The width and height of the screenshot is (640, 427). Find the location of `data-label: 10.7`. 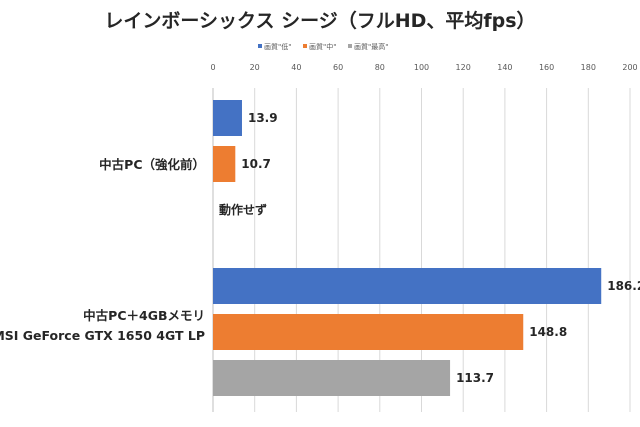

data-label: 10.7 is located at coordinates (256, 164).